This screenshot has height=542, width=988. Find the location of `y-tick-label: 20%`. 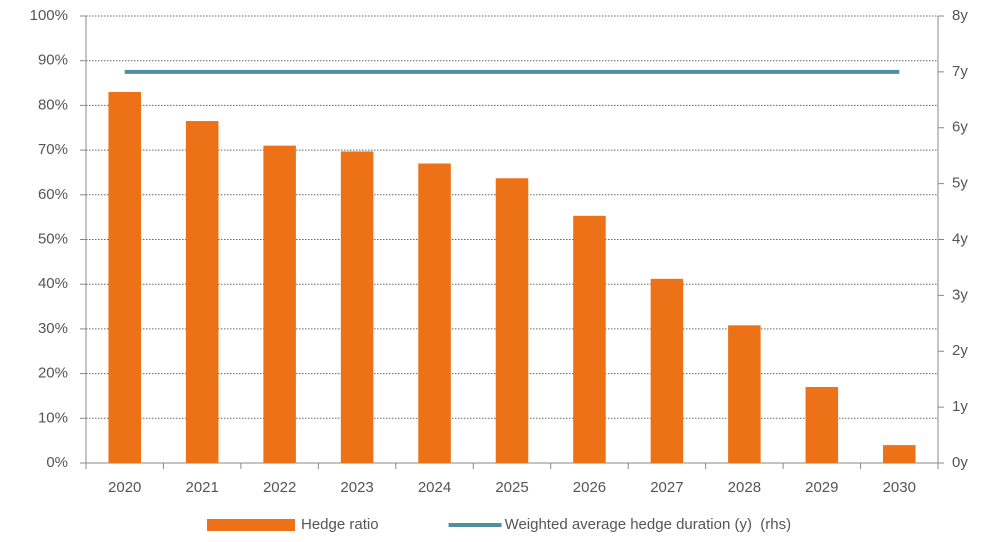

y-tick-label: 20% is located at coordinates (53, 373).